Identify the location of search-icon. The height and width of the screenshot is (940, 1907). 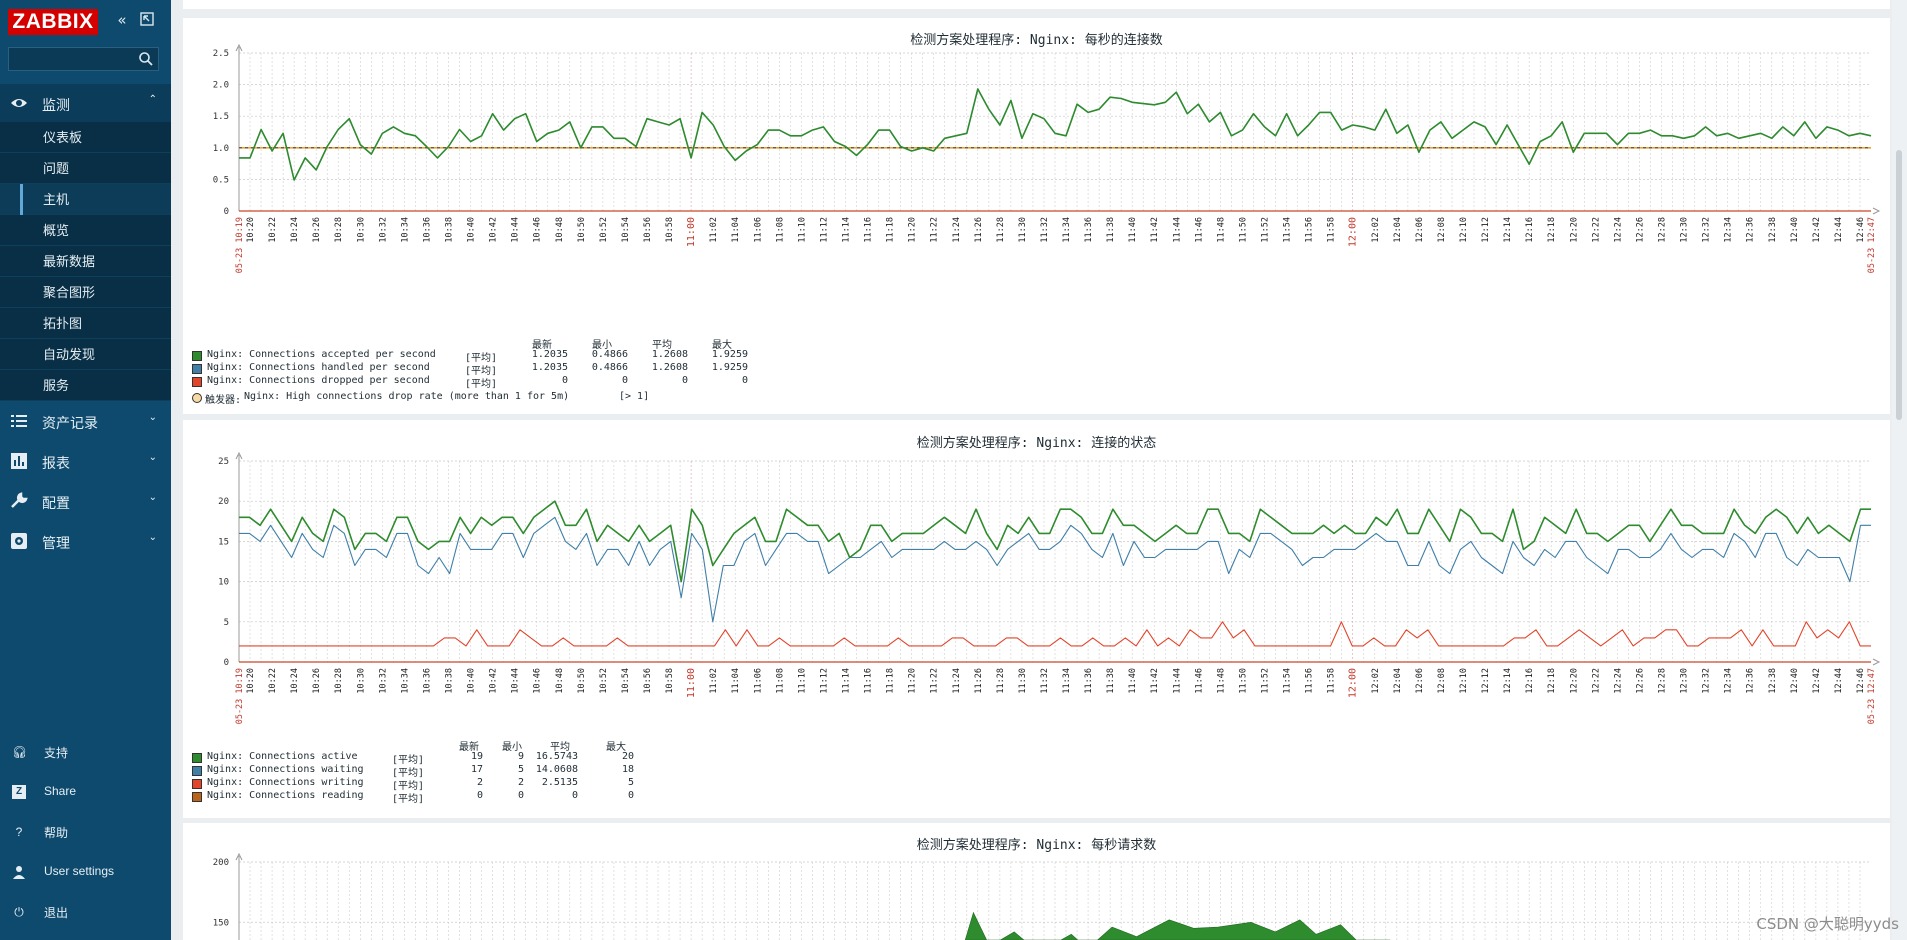
(146, 59).